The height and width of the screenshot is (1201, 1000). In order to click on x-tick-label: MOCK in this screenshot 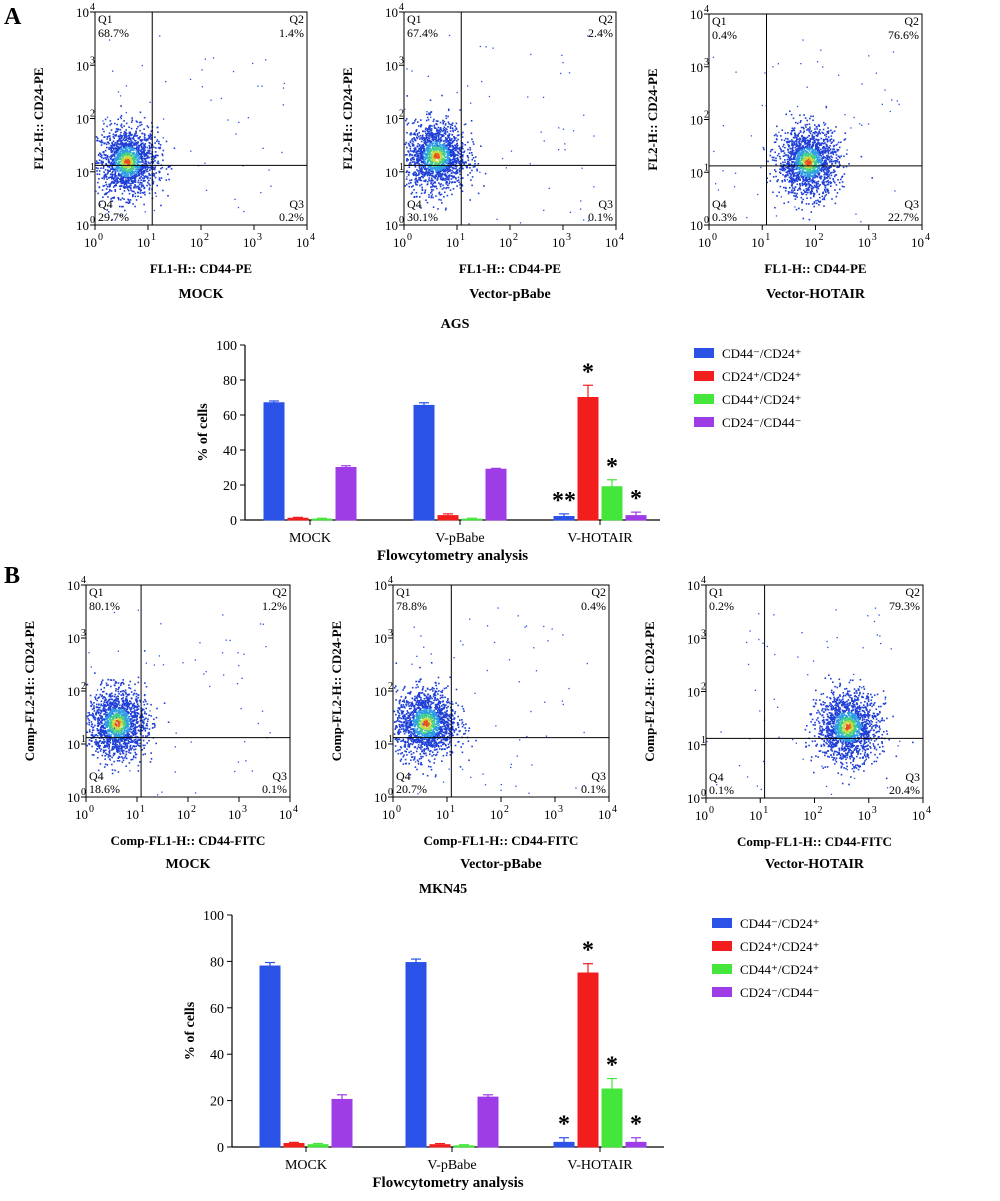, I will do `click(306, 1165)`.